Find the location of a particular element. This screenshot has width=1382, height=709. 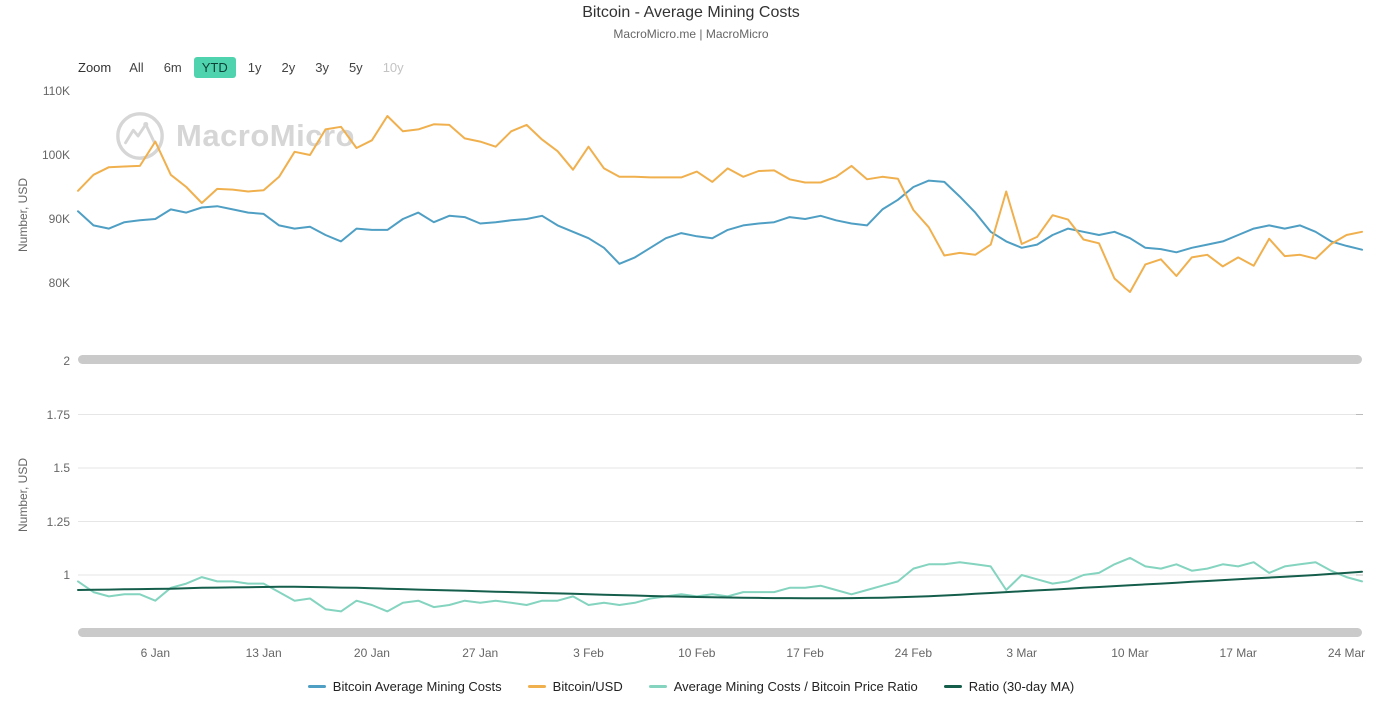

zoom-button-all: All is located at coordinates (136, 67).